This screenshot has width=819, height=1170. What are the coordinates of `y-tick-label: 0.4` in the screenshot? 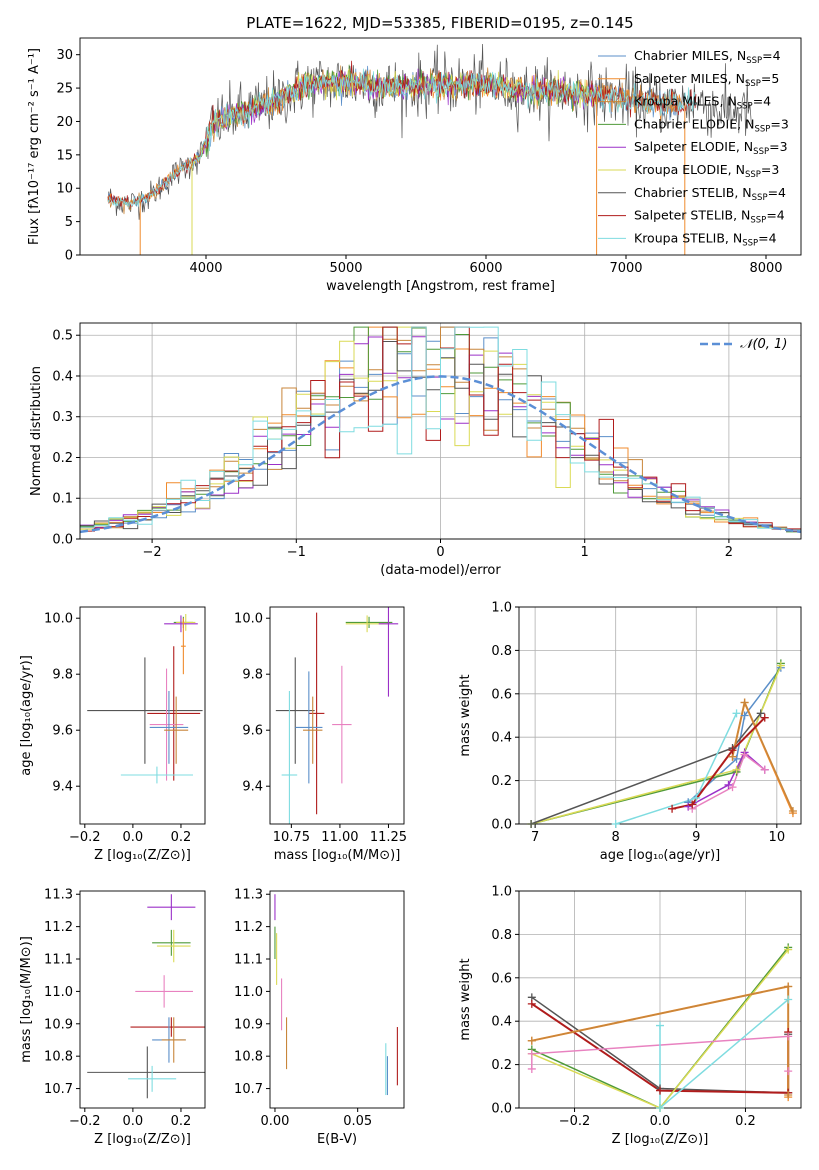 It's located at (501, 1022).